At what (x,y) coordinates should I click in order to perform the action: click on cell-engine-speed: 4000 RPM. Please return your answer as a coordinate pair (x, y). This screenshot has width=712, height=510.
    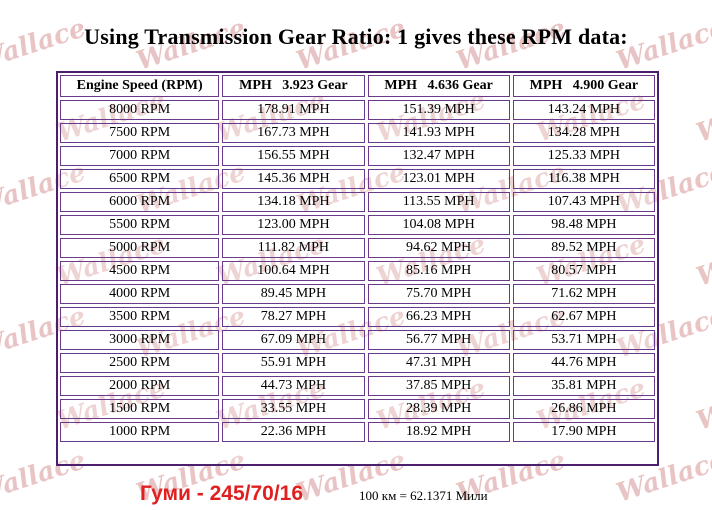
    Looking at the image, I should click on (140, 294).